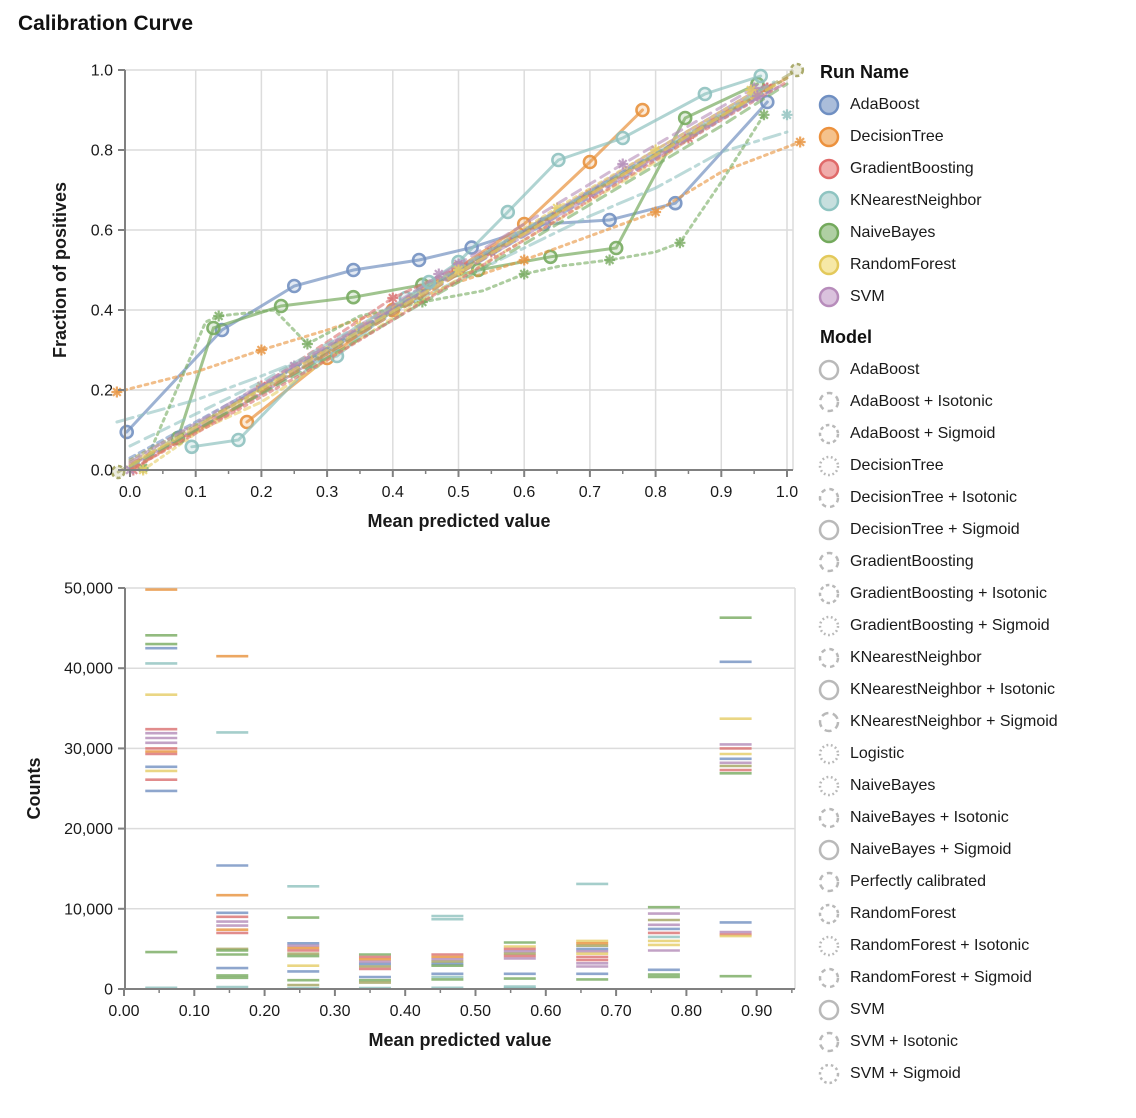  What do you see at coordinates (196, 492) in the screenshot?
I see `axis-text: 0.1` at bounding box center [196, 492].